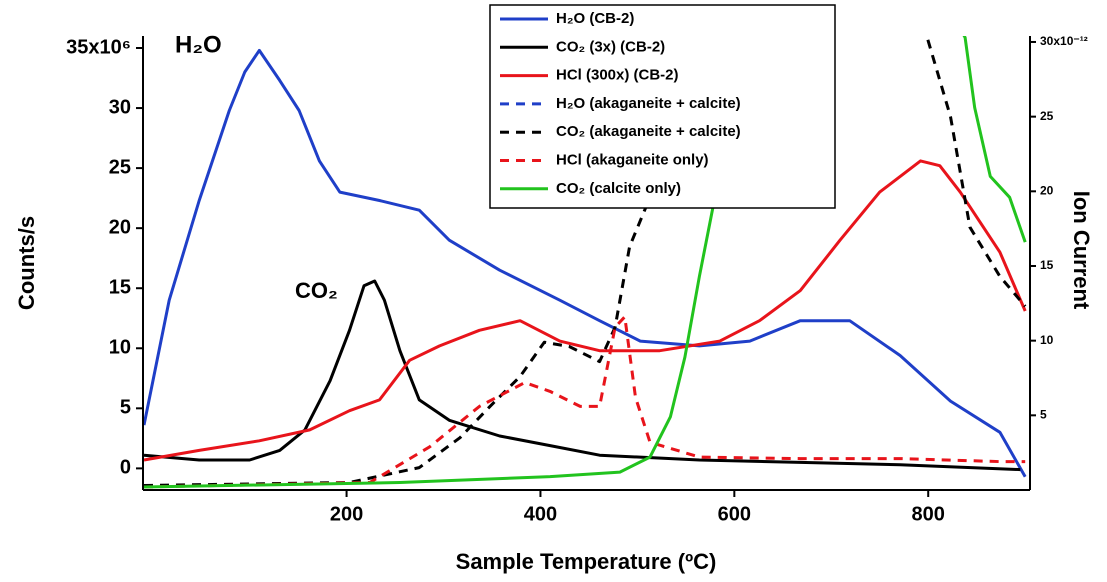 The height and width of the screenshot is (582, 1107). What do you see at coordinates (1064, 41) in the screenshot?
I see `y2-tick-label: 30x10⁻¹²` at bounding box center [1064, 41].